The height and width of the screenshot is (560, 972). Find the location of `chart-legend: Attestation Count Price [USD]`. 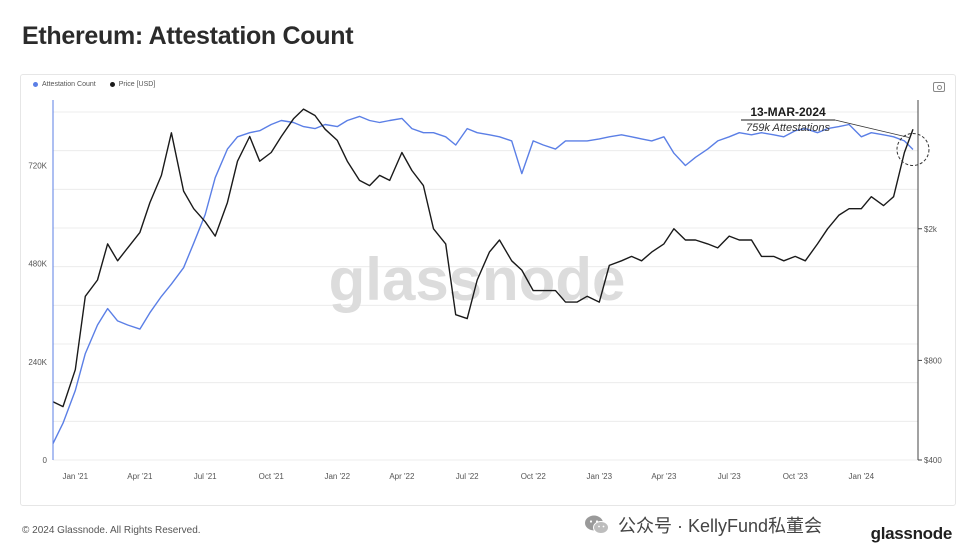

chart-legend: Attestation Count Price [USD] is located at coordinates (94, 84).